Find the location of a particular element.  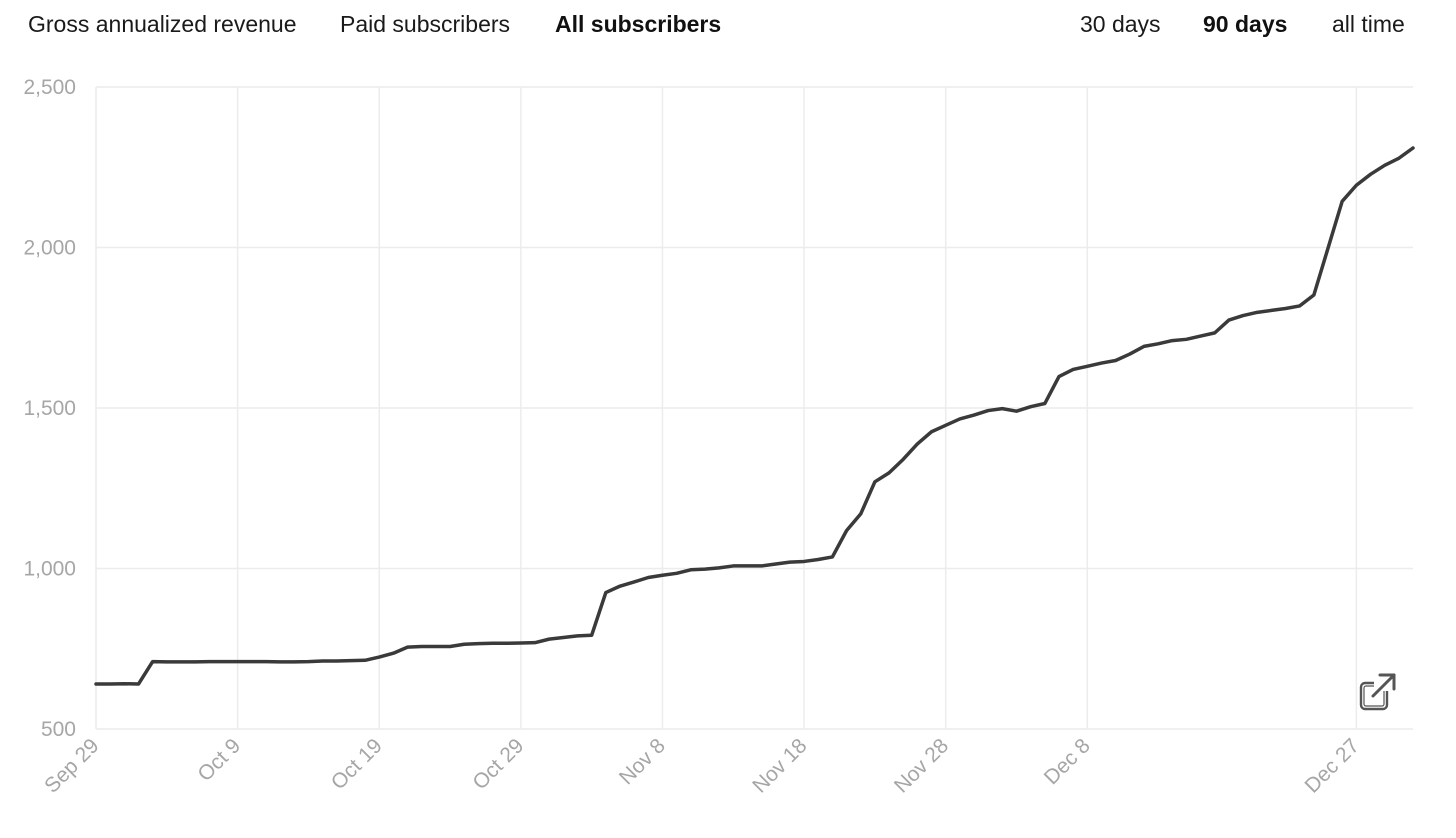

x-tick-label: Dec 27 is located at coordinates (1332, 765).